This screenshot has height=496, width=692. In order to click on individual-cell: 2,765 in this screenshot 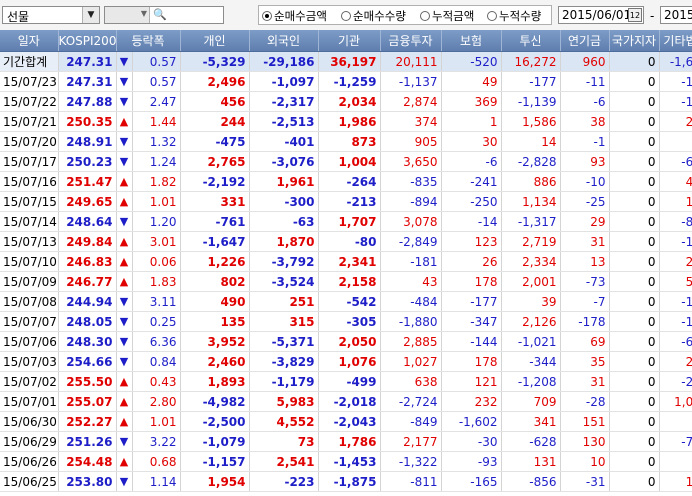, I will do `click(215, 161)`.